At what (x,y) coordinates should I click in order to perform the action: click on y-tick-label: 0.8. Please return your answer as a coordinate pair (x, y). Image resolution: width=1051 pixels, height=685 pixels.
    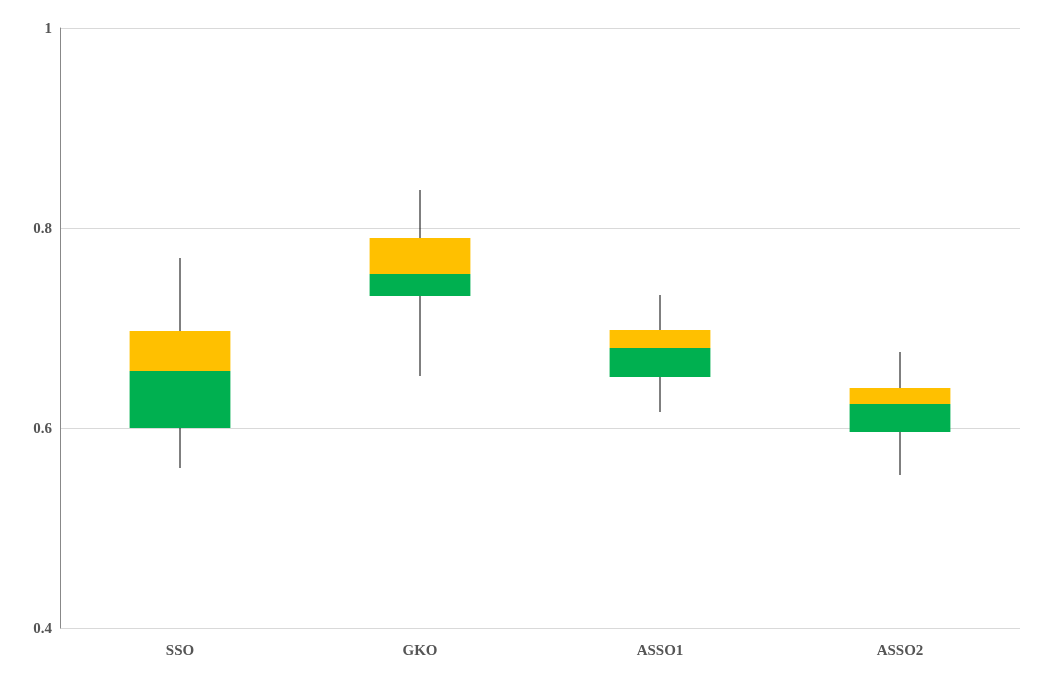
    Looking at the image, I should click on (42, 228).